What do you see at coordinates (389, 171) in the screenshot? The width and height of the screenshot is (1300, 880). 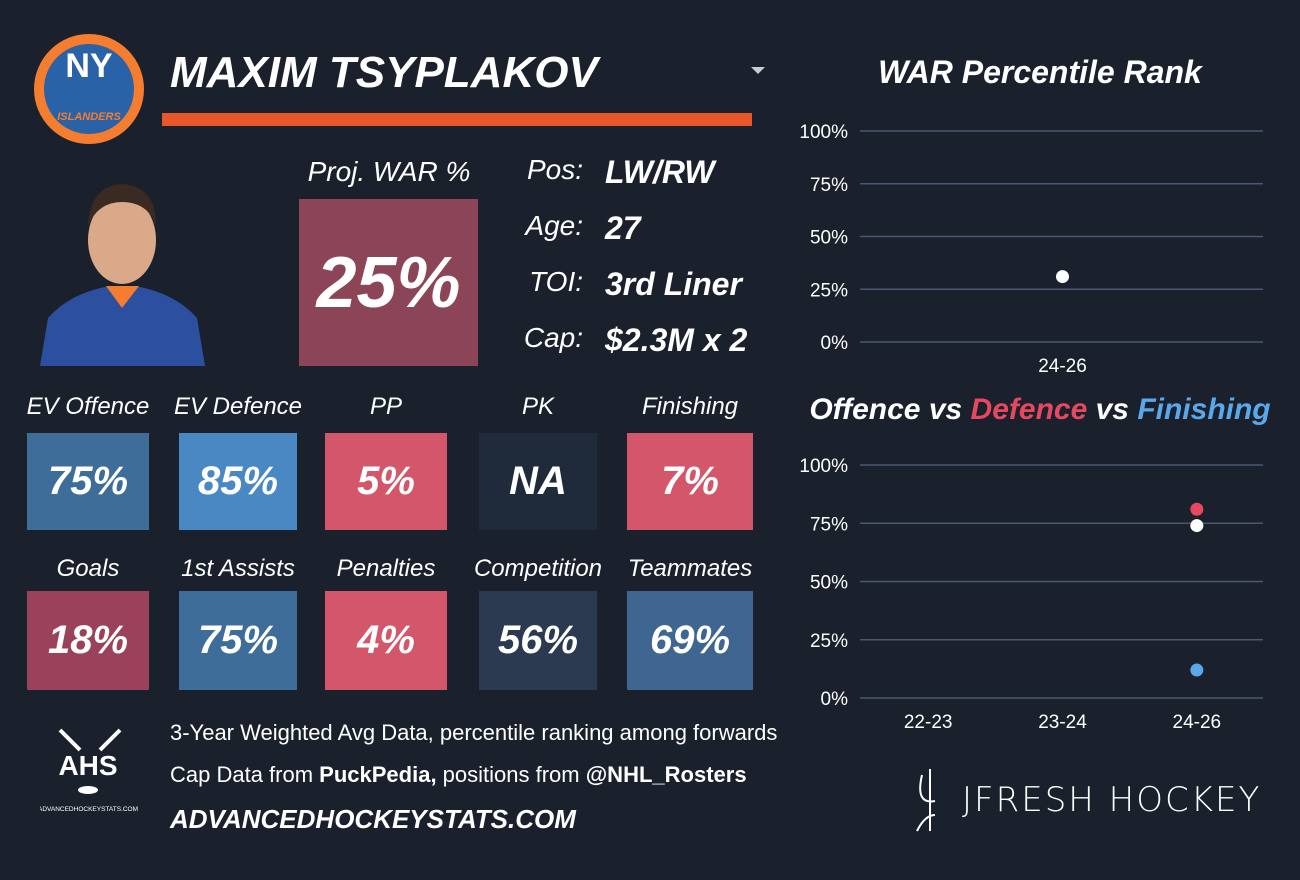 I see `proj-war-label: Proj. WAR %` at bounding box center [389, 171].